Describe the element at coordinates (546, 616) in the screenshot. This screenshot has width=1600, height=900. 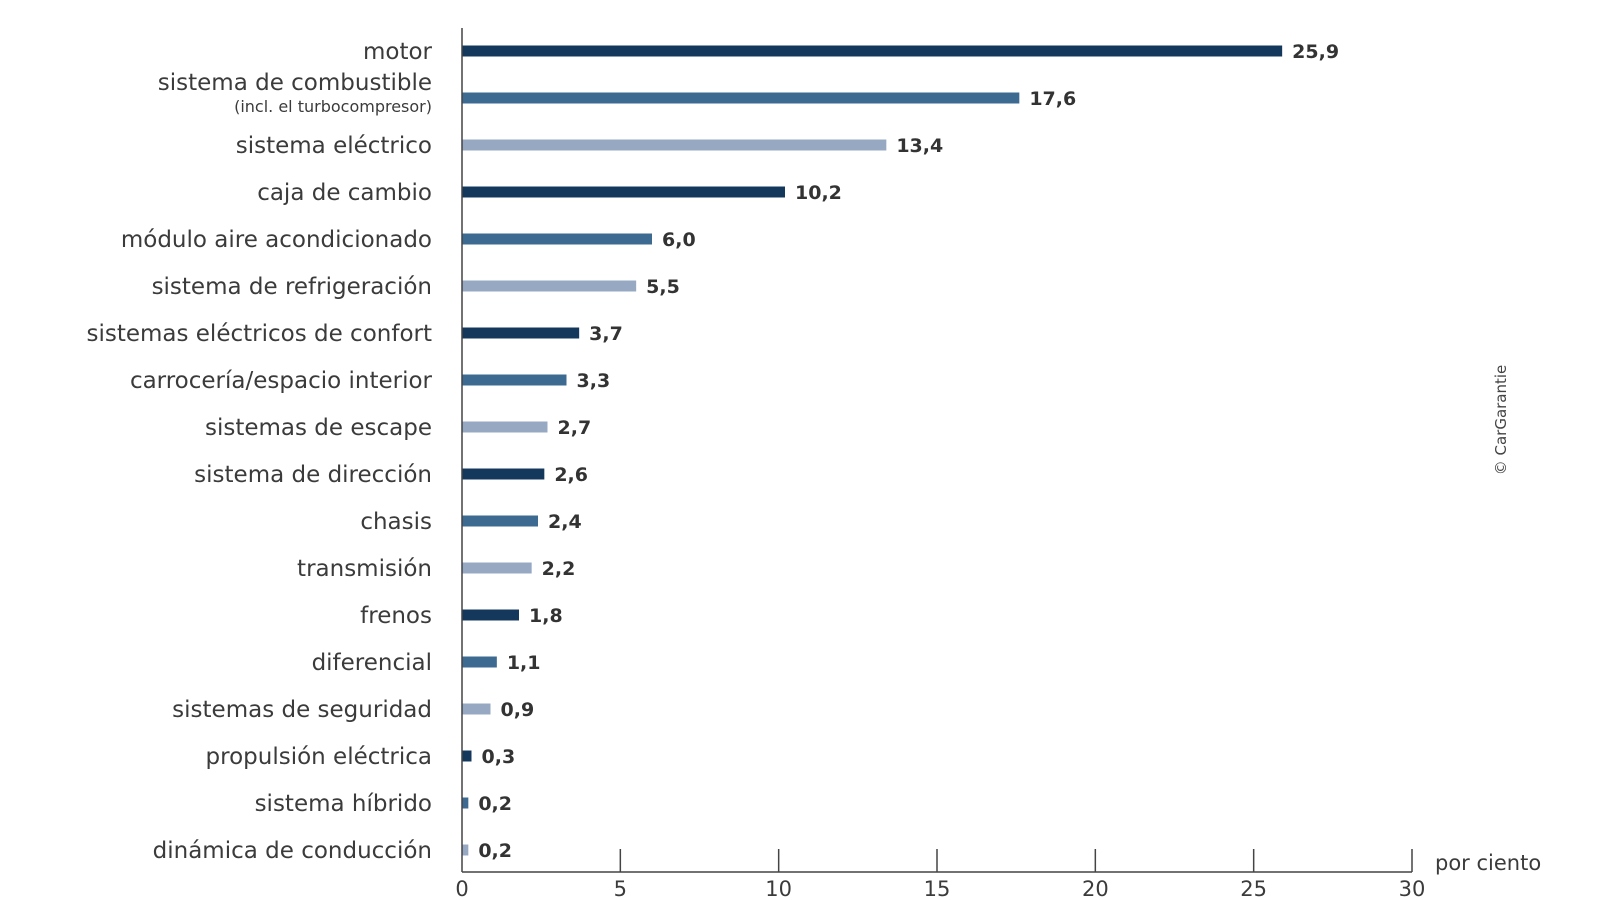
I see `value-label-12: 1,8` at that location.